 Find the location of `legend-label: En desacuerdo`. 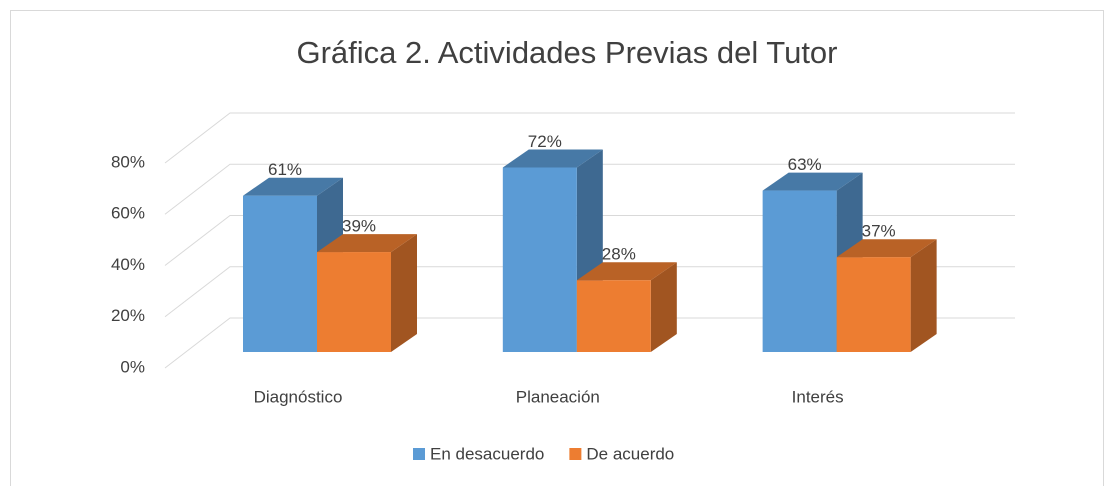

legend-label: En desacuerdo is located at coordinates (487, 453).